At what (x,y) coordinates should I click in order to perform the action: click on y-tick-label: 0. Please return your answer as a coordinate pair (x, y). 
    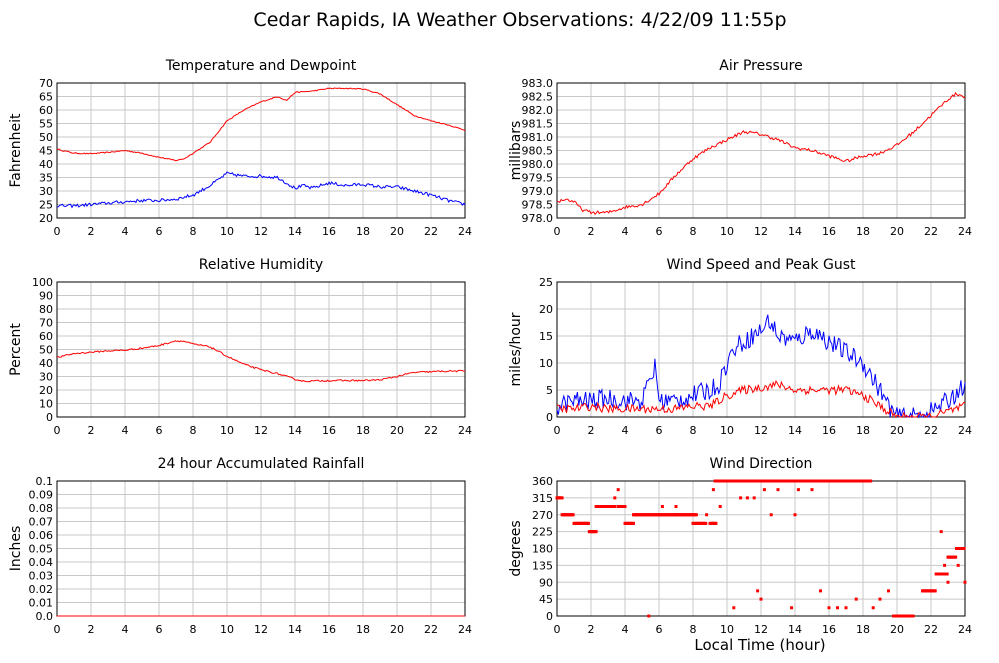
    Looking at the image, I should click on (549, 417).